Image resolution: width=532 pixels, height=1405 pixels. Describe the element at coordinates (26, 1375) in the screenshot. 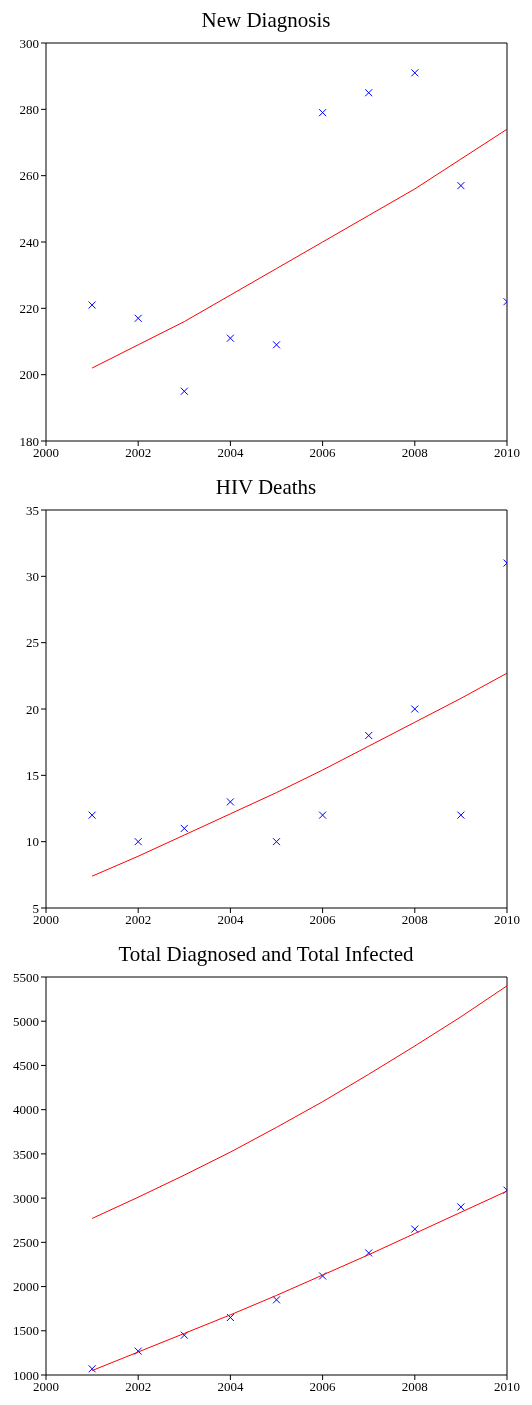

I see `y-tick-label: 1000` at that location.